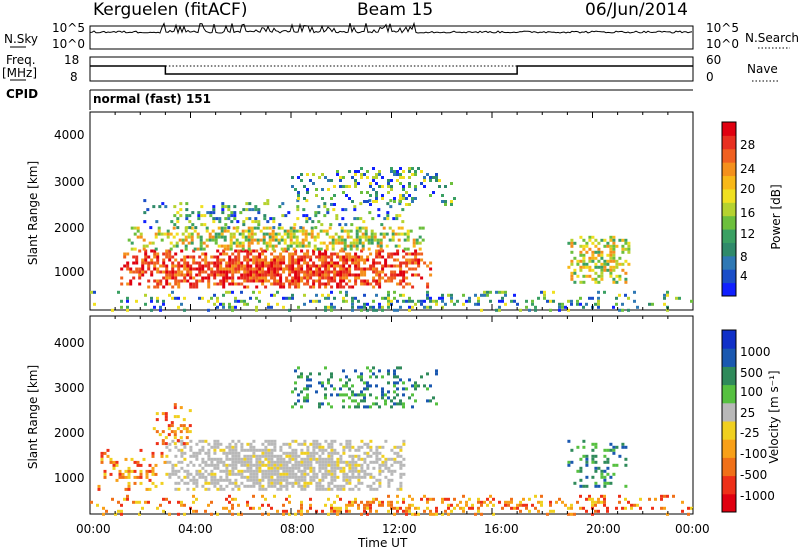 This screenshot has width=800, height=554. I want to click on xtick-0000: 00:00, so click(93, 529).